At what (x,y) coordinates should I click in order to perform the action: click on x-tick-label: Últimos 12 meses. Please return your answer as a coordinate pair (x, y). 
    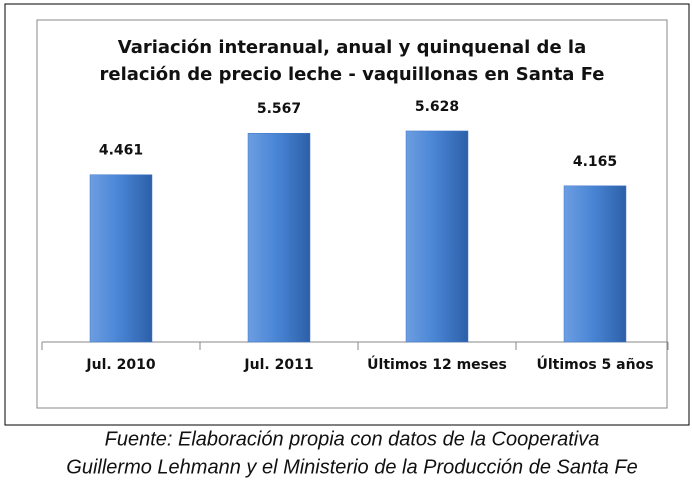
    Looking at the image, I should click on (437, 364).